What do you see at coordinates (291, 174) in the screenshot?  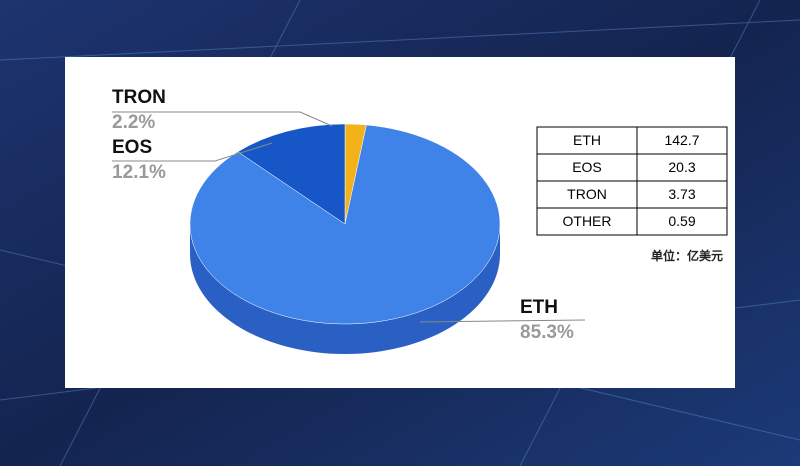 I see `pie-slice` at bounding box center [291, 174].